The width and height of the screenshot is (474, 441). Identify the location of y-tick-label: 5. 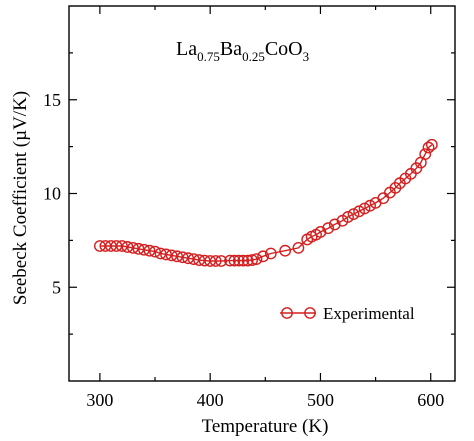
(56, 287).